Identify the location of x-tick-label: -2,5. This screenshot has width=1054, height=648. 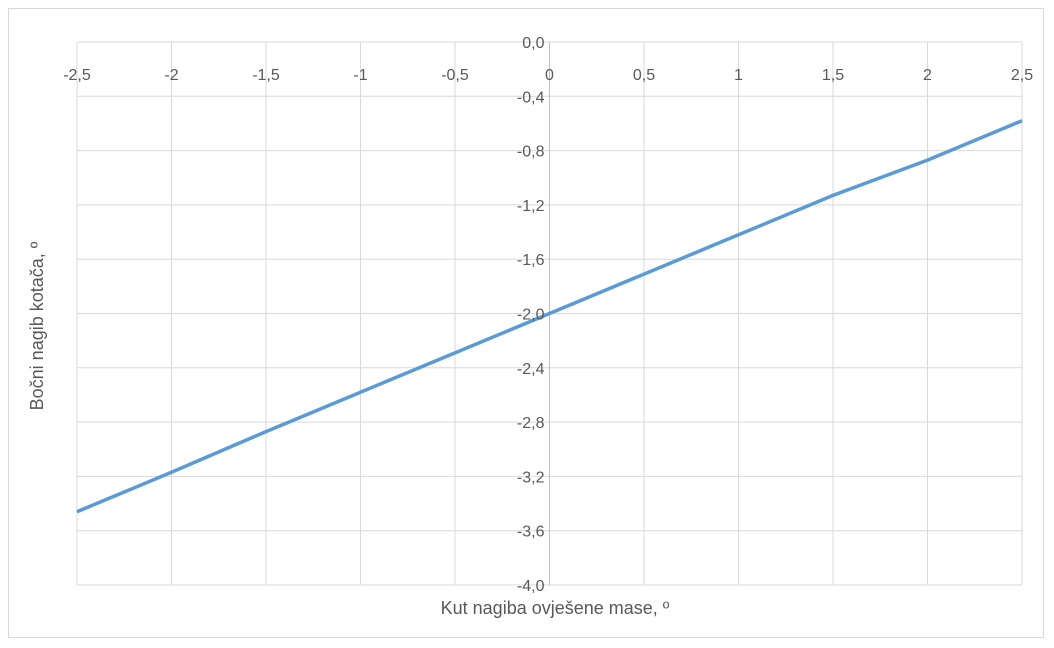
(77, 75).